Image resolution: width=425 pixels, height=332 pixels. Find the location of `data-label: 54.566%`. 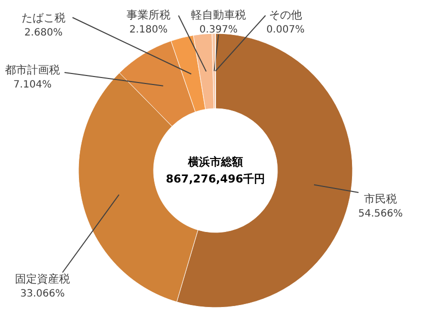

data-label: 54.566% is located at coordinates (380, 214).